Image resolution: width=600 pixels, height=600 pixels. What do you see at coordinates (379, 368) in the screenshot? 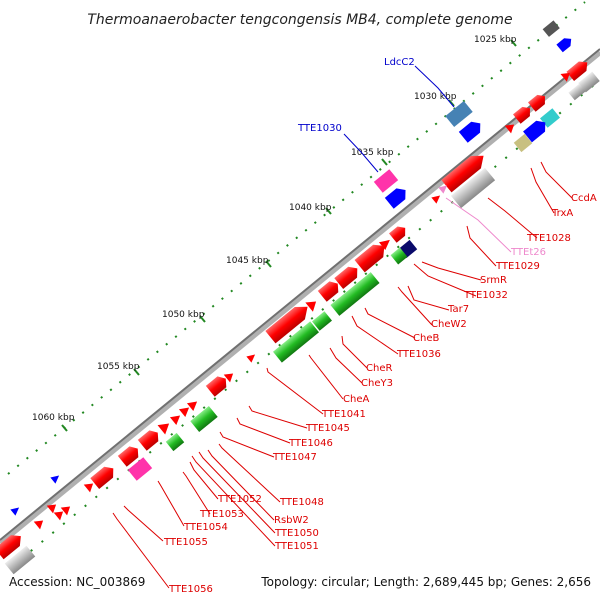
I see `gene-label-cher: CheR` at bounding box center [379, 368].